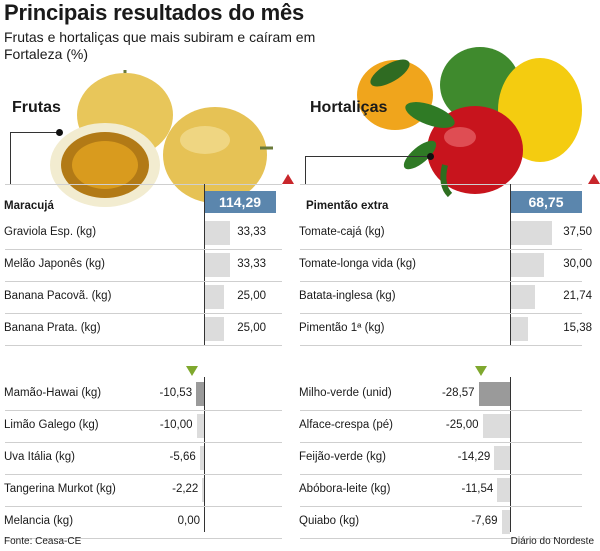 This screenshot has height=551, width=600. Describe the element at coordinates (176, 393) in the screenshot. I see `fruits-item-value: -10,53` at that location.